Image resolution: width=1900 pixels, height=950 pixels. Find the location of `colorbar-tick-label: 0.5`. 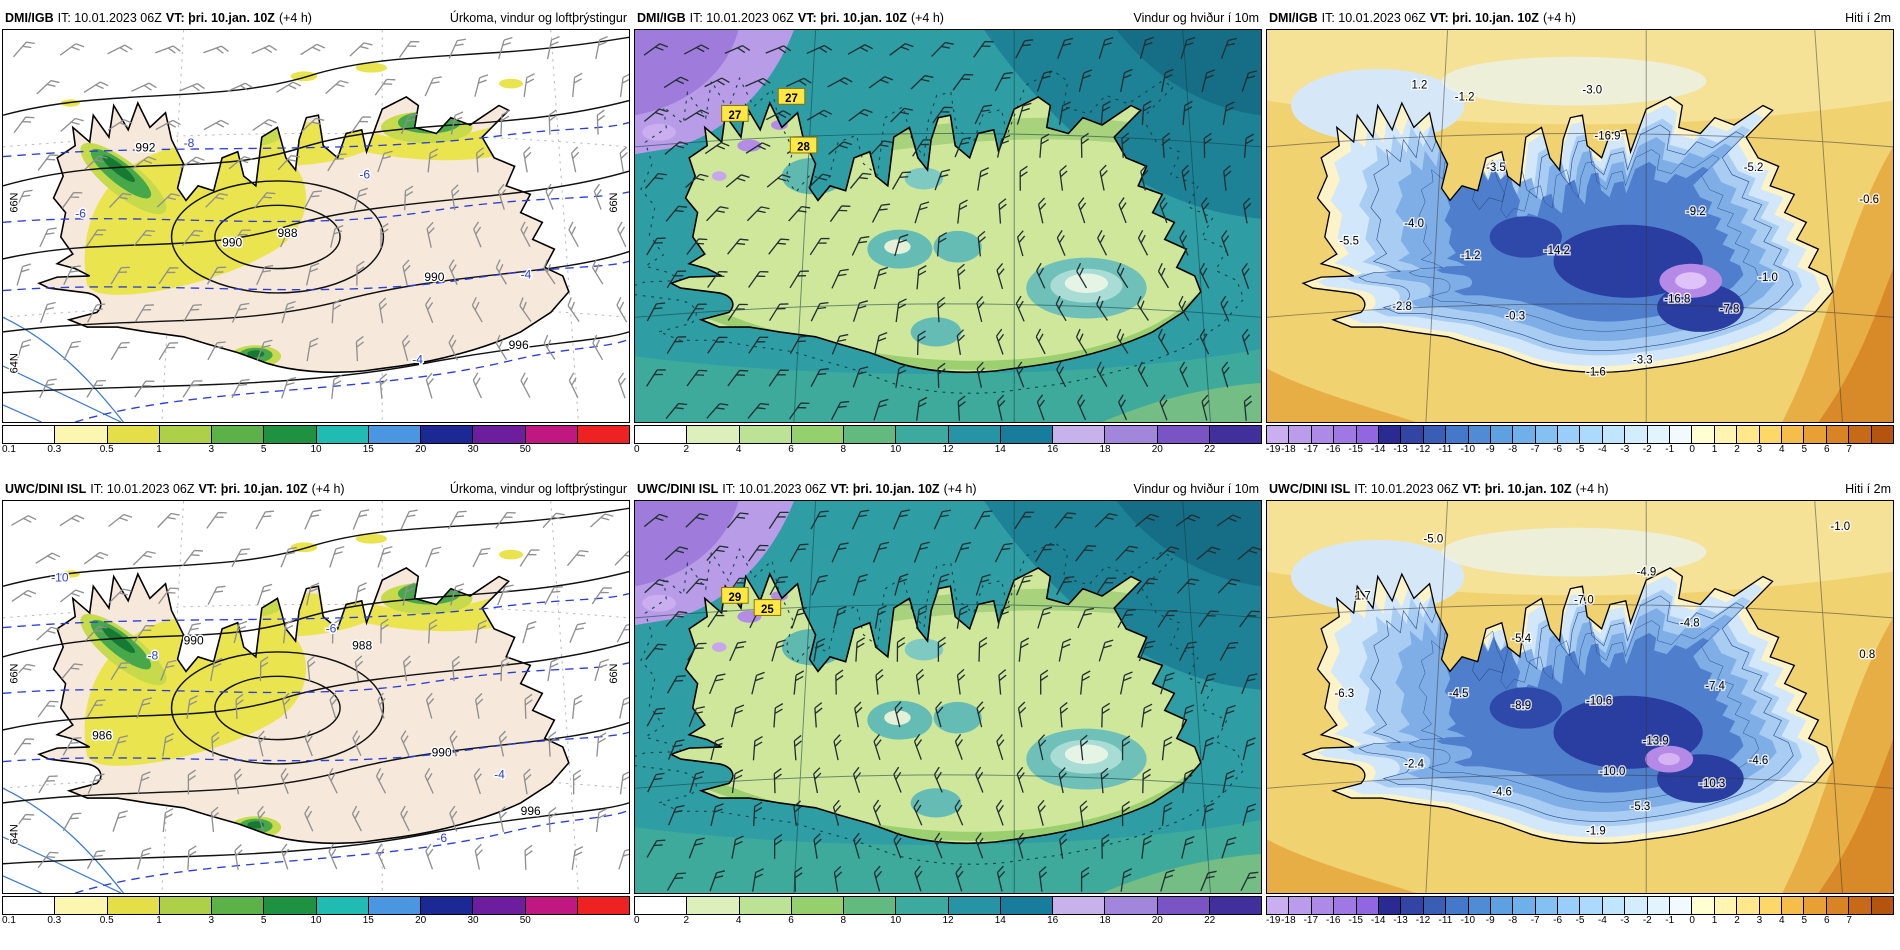

colorbar-tick-label: 0.5 is located at coordinates (106, 920).